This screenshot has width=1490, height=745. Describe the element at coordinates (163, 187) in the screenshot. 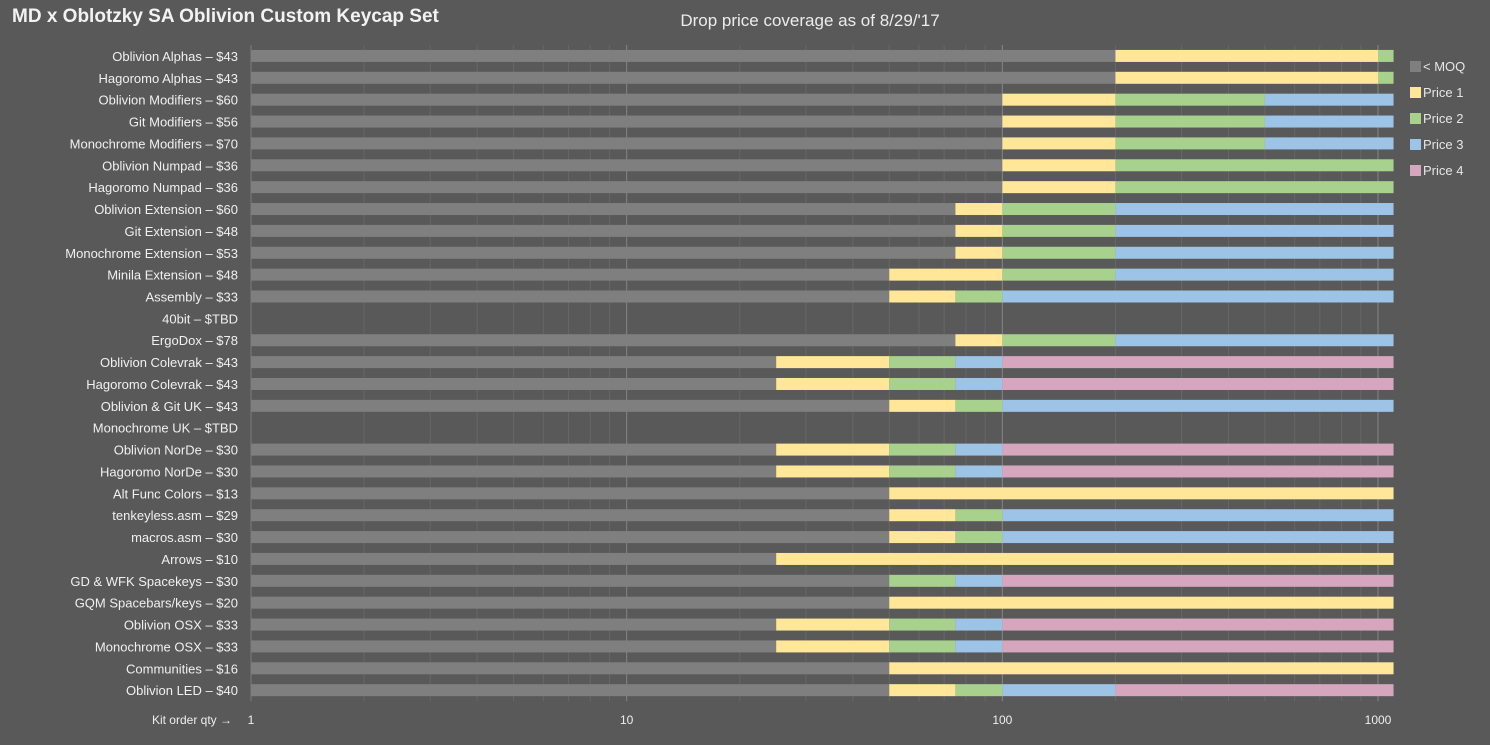

I see `category-label: Hagoromo Numpad – $36` at that location.